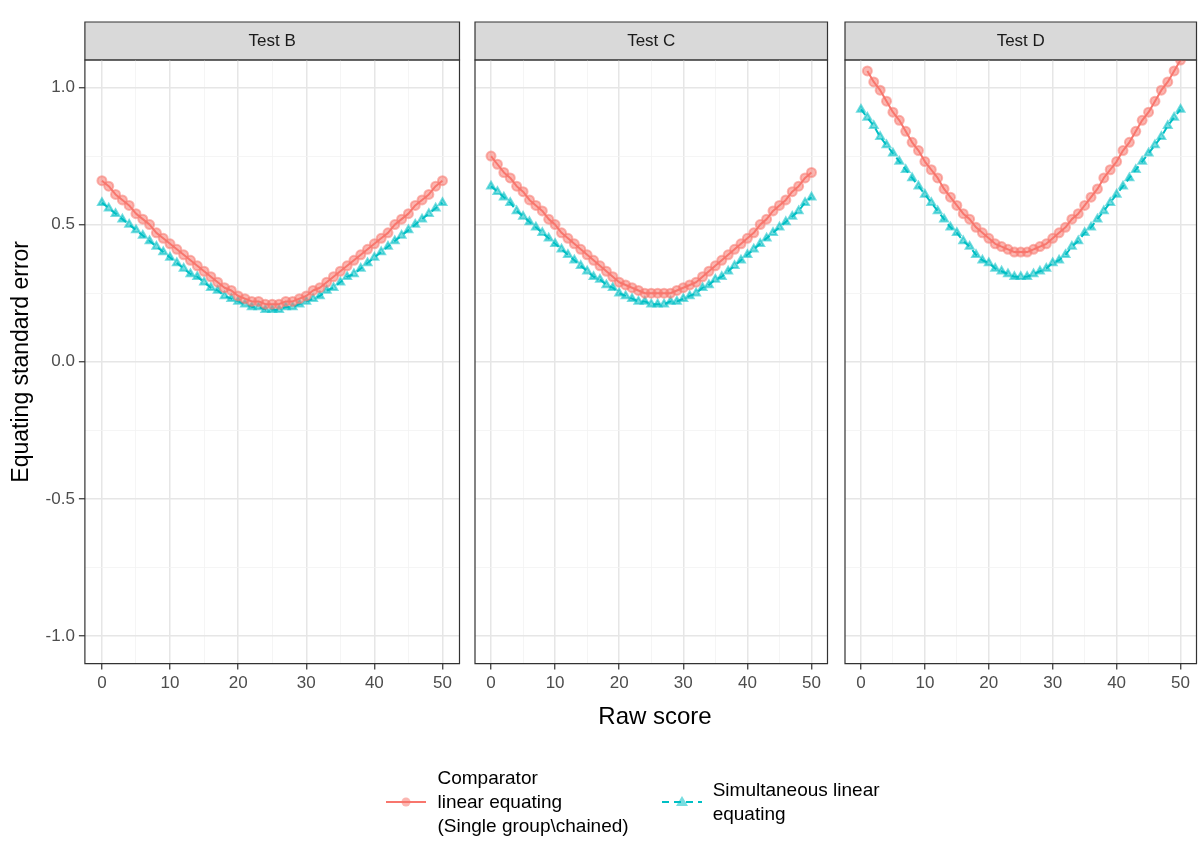 The width and height of the screenshot is (1203, 863). I want to click on chart-title: Test B, so click(272, 40).